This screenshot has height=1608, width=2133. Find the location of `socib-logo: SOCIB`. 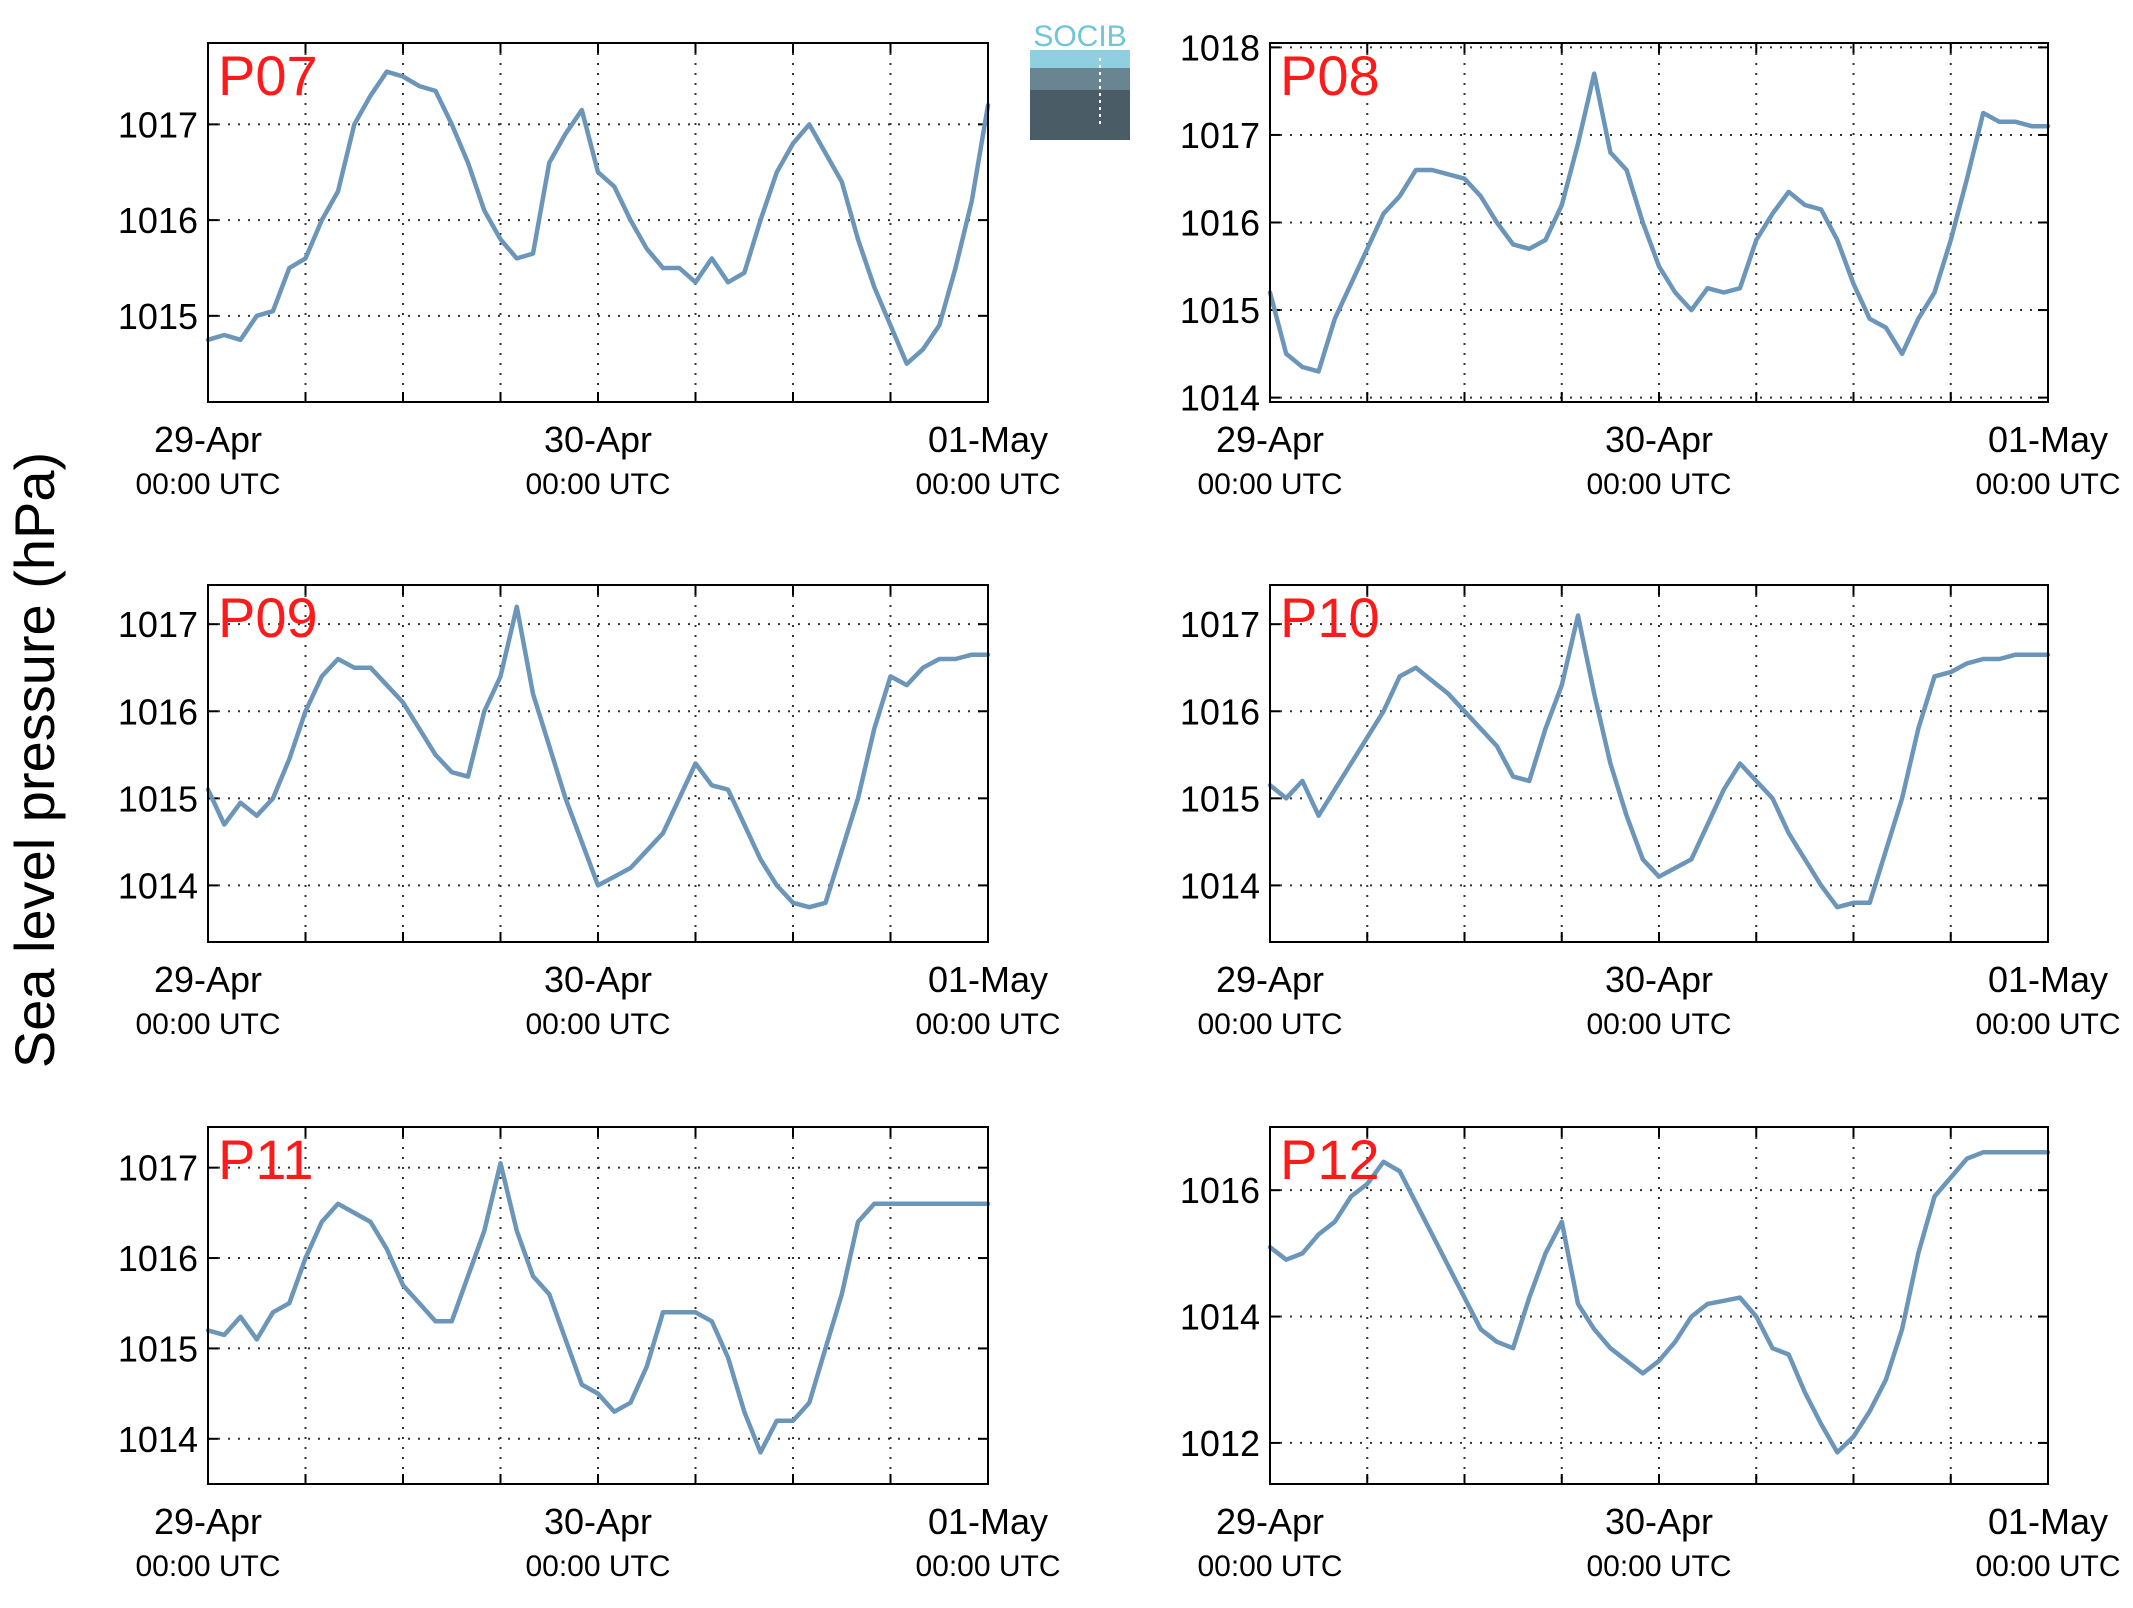

socib-logo: SOCIB is located at coordinates (1080, 80).